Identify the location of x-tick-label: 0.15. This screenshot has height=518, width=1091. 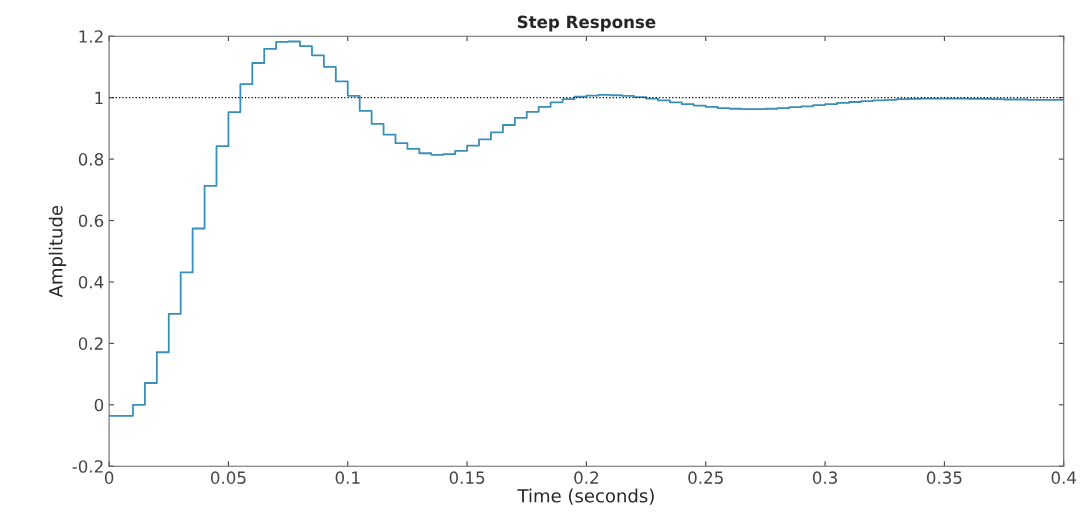
(467, 477).